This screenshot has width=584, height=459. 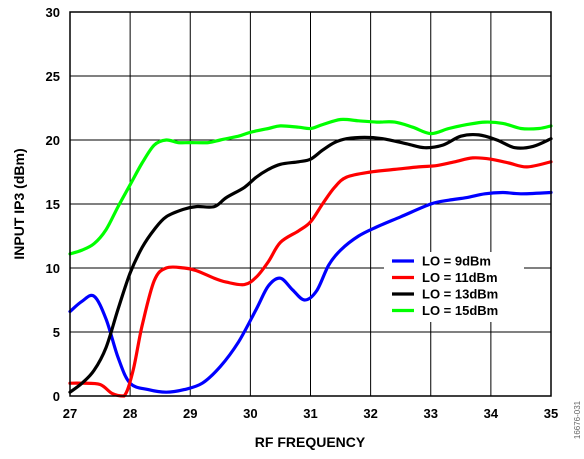 I want to click on y-tick-label: 30, so click(x=53, y=12).